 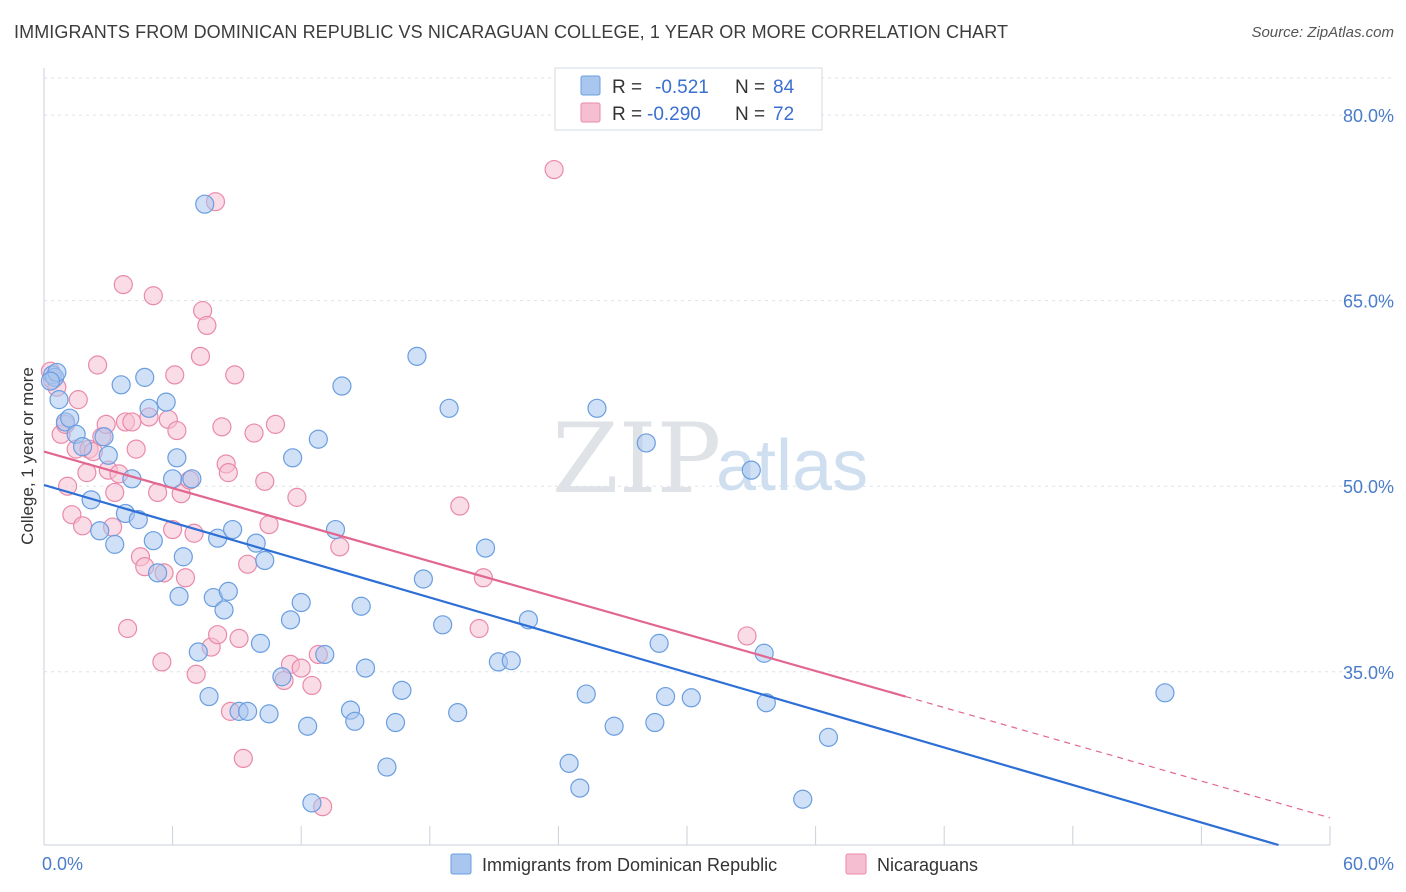 I want to click on legend-box: R = -0.521 N = 84 R = -0.290 N = 72, so click(x=688, y=99).